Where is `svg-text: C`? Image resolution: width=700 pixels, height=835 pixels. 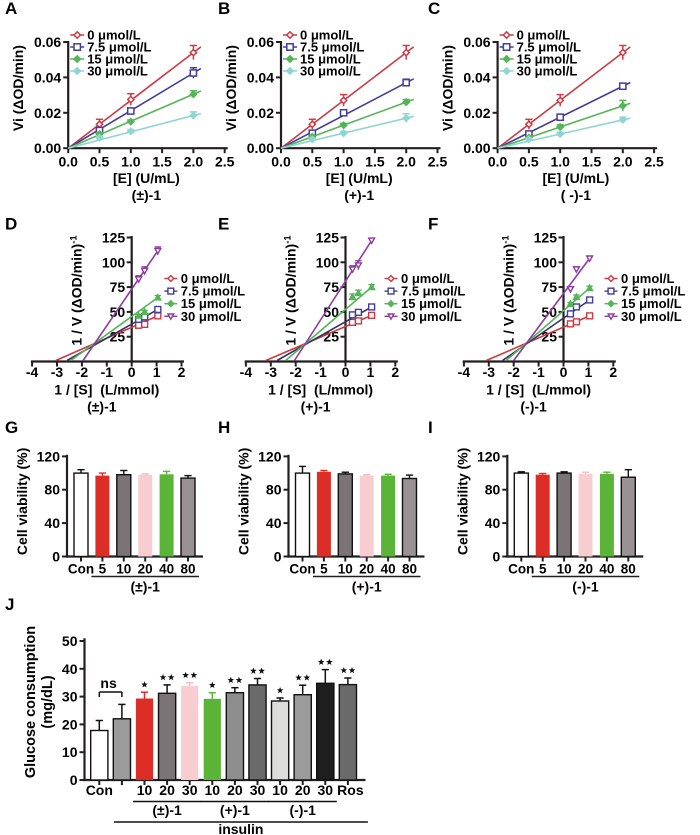
svg-text: C is located at coordinates (434, 9).